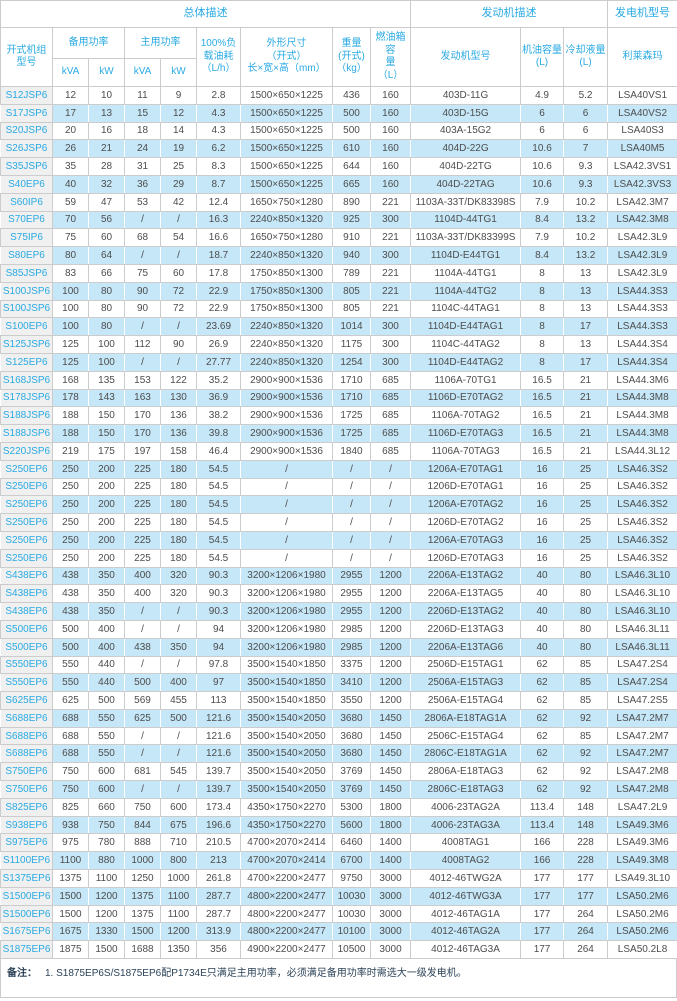 The height and width of the screenshot is (1001, 677). Describe the element at coordinates (26, 255) in the screenshot. I see `cell-model: S80EP6` at that location.